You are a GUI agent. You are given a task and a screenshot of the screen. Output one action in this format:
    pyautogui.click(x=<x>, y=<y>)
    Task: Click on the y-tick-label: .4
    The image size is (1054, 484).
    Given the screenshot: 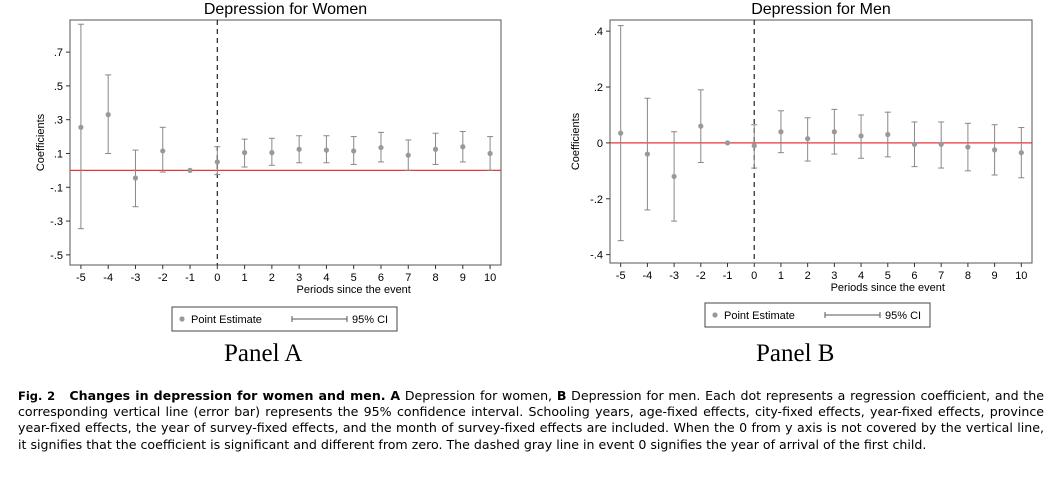 What is the action you would take?
    pyautogui.click(x=598, y=32)
    